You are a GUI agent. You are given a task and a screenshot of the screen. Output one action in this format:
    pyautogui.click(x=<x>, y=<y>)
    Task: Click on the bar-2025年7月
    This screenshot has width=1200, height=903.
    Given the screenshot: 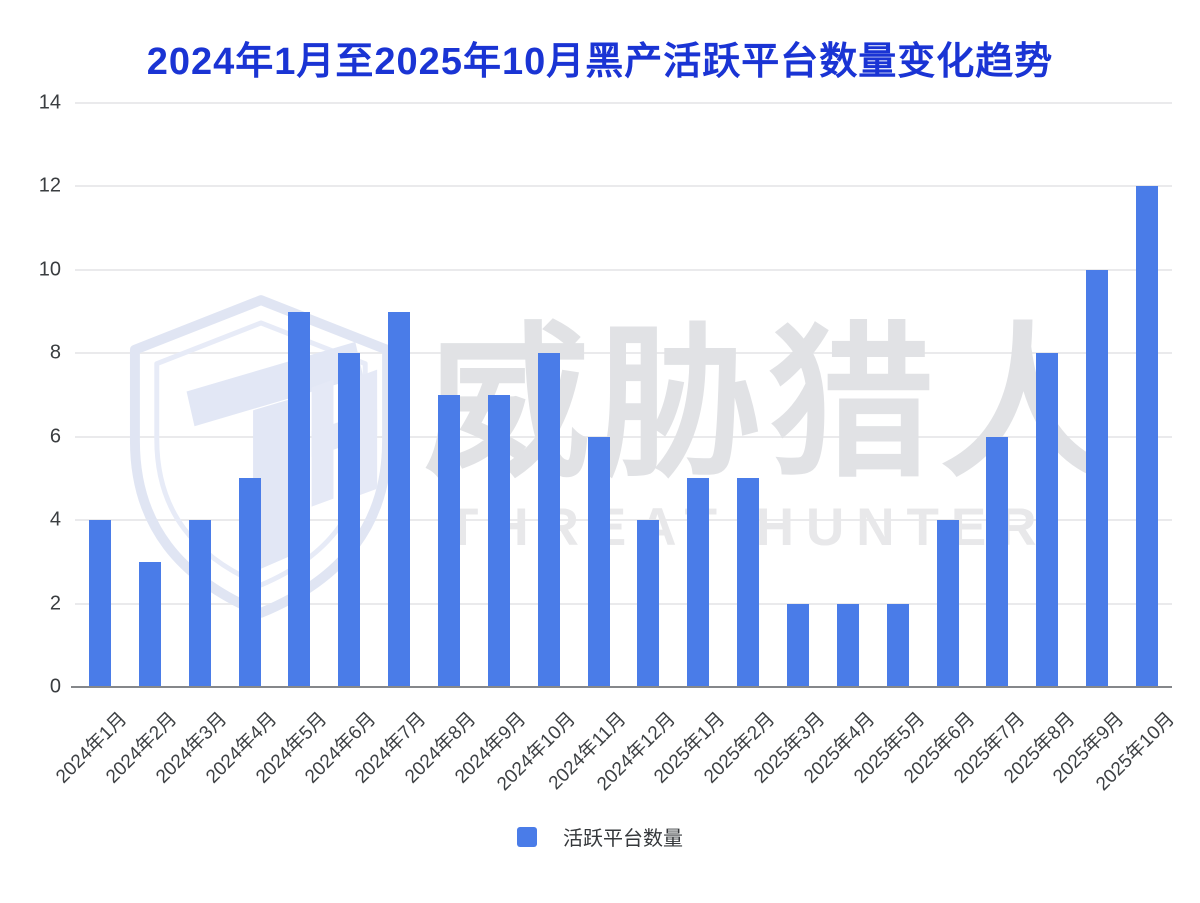 What is the action you would take?
    pyautogui.click(x=997, y=561)
    